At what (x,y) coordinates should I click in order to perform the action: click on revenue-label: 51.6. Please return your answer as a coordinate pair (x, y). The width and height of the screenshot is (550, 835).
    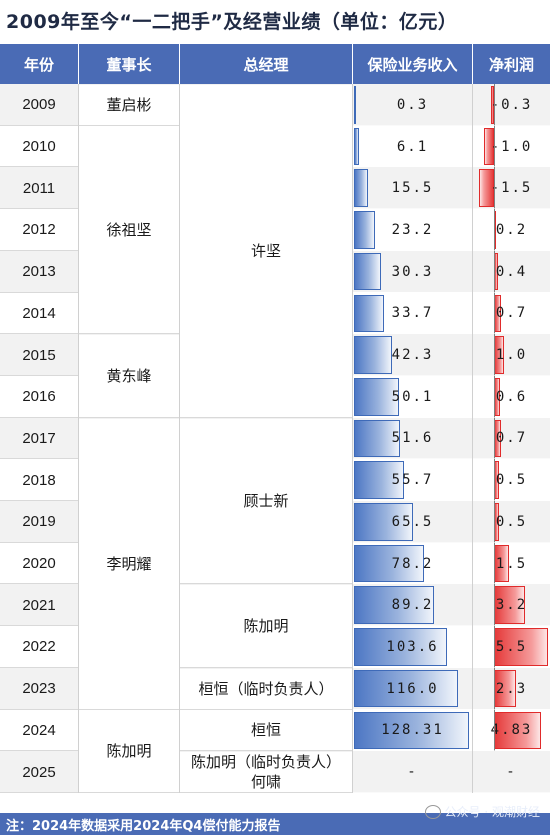
    Looking at the image, I should click on (412, 438).